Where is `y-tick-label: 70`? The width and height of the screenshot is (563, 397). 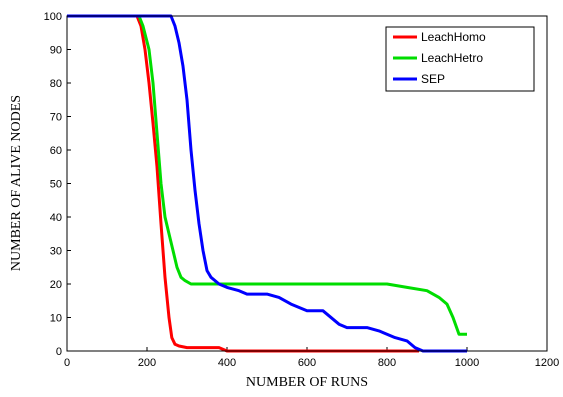
y-tick-label: 70 is located at coordinates (56, 118).